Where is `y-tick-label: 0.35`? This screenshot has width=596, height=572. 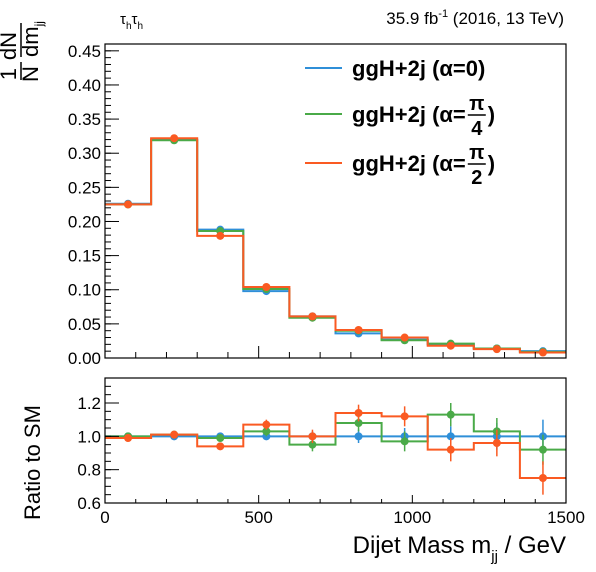 y-tick-label: 0.35 is located at coordinates (84, 119).